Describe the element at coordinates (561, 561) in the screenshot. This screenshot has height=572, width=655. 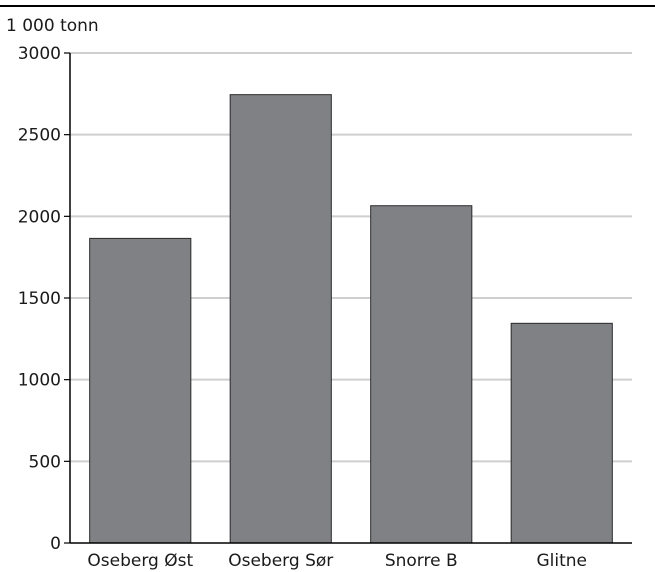
I see `x-category-label: Glitne` at that location.